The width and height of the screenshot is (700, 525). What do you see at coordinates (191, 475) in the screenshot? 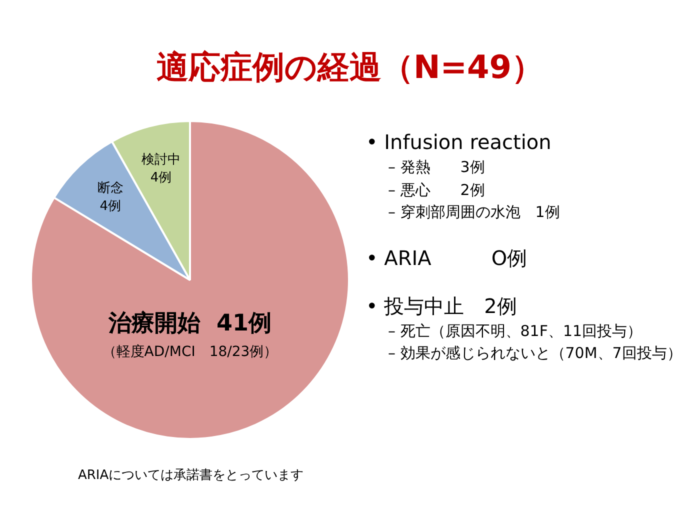
I see `text: ARIAについては承諾書をとっています` at bounding box center [191, 475].